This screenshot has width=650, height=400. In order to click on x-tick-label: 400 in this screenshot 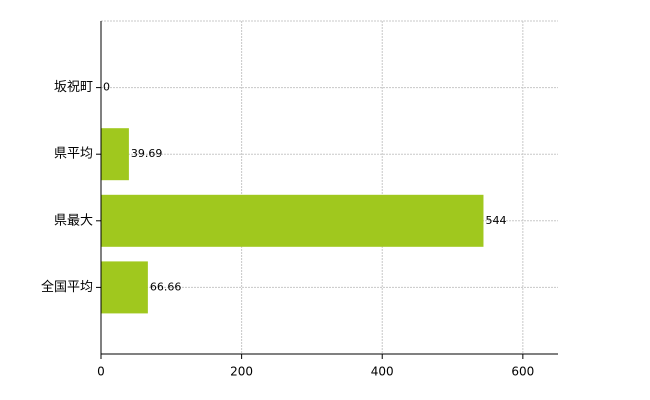, I will do `click(382, 372)`.